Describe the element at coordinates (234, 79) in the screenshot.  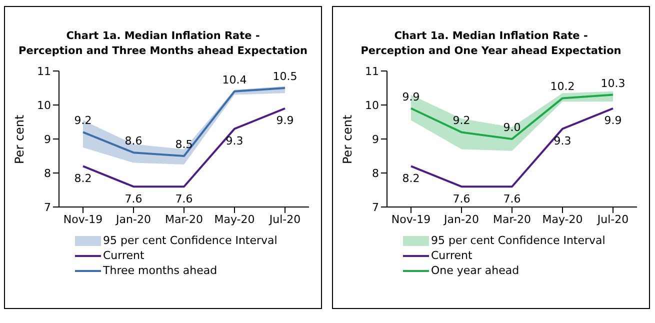
I see `data-label: 10.4` at that location.